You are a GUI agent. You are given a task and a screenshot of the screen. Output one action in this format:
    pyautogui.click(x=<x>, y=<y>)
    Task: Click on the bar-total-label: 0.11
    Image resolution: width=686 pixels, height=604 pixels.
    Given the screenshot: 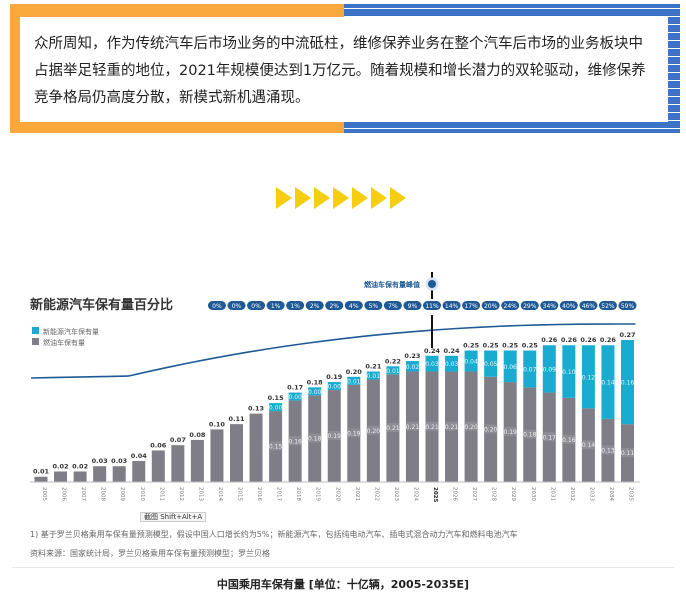 What is the action you would take?
    pyautogui.click(x=236, y=419)
    